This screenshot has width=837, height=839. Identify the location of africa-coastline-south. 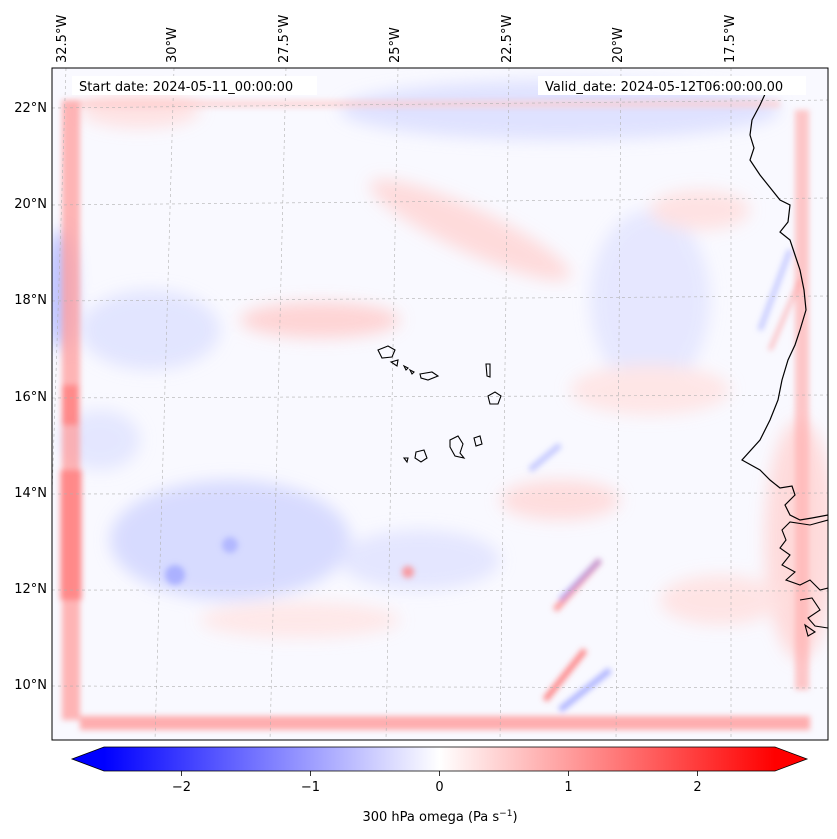
(803, 578).